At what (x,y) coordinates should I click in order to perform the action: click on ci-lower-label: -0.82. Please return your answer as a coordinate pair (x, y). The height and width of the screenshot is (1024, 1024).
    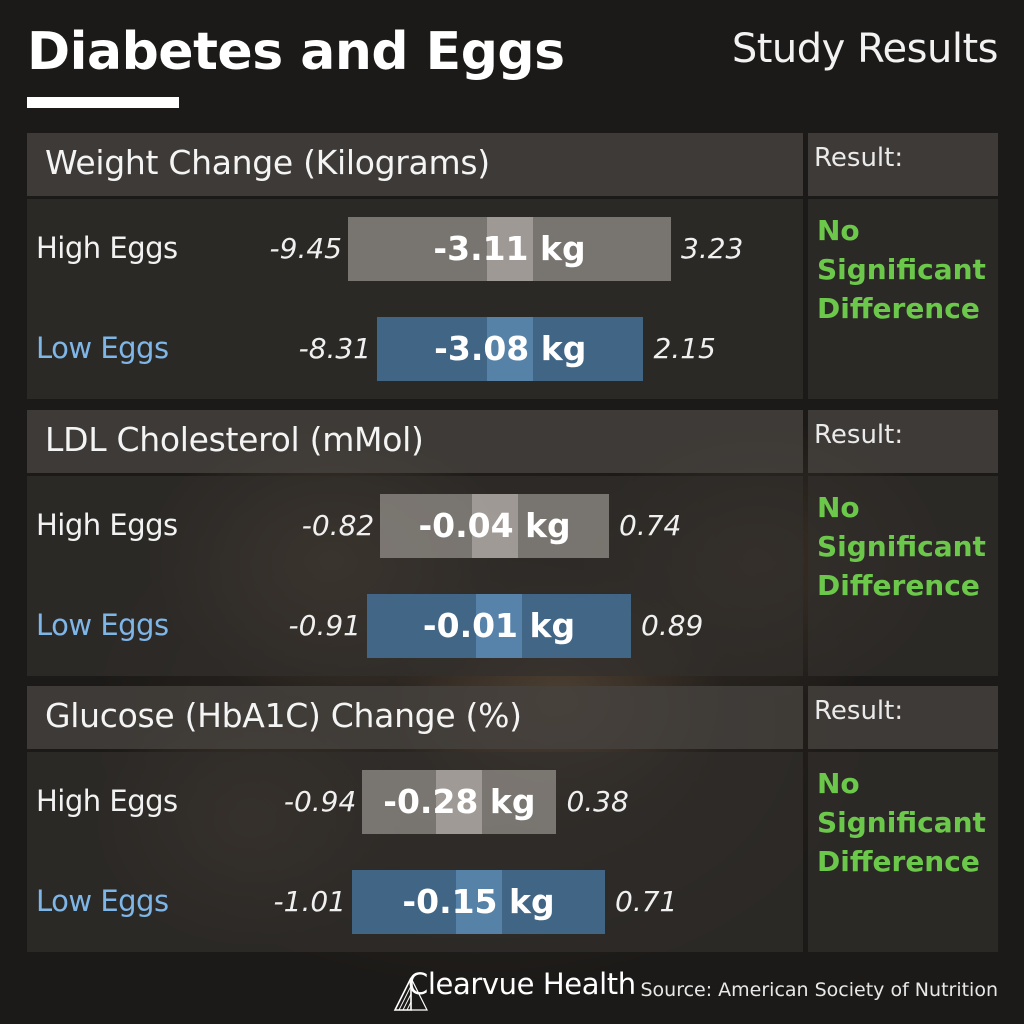
    Looking at the image, I should click on (338, 525).